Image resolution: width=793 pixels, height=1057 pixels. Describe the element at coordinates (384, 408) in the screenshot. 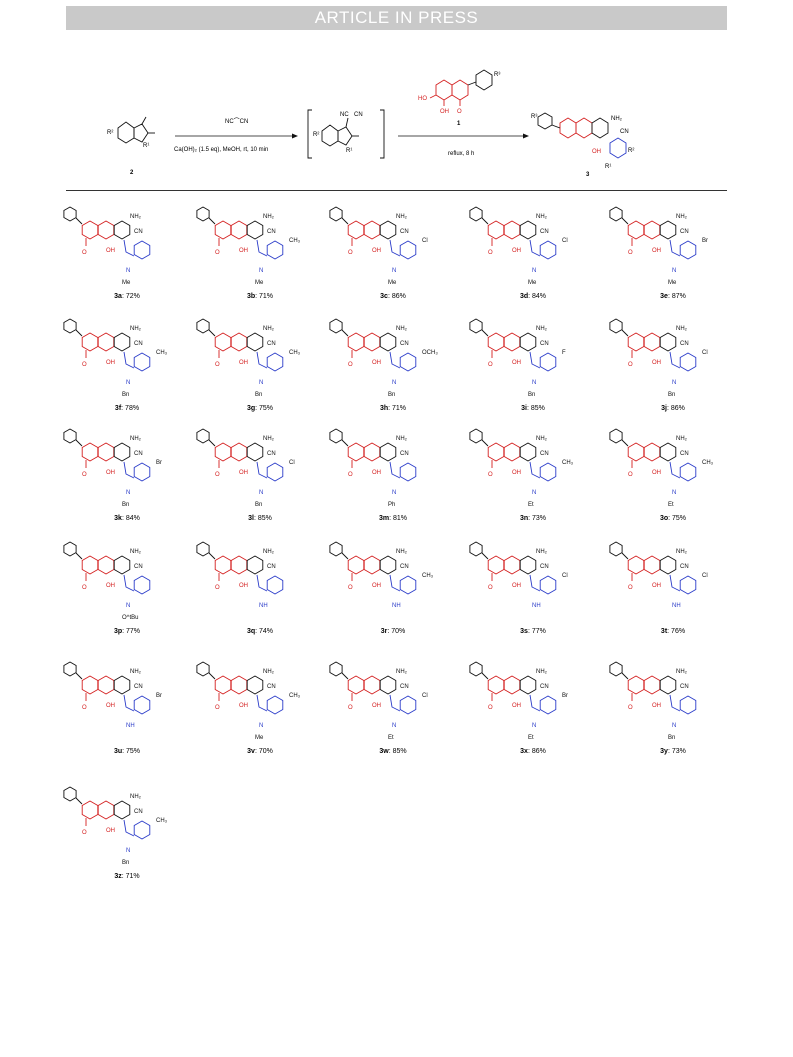

I see `compound-id: 3h` at that location.